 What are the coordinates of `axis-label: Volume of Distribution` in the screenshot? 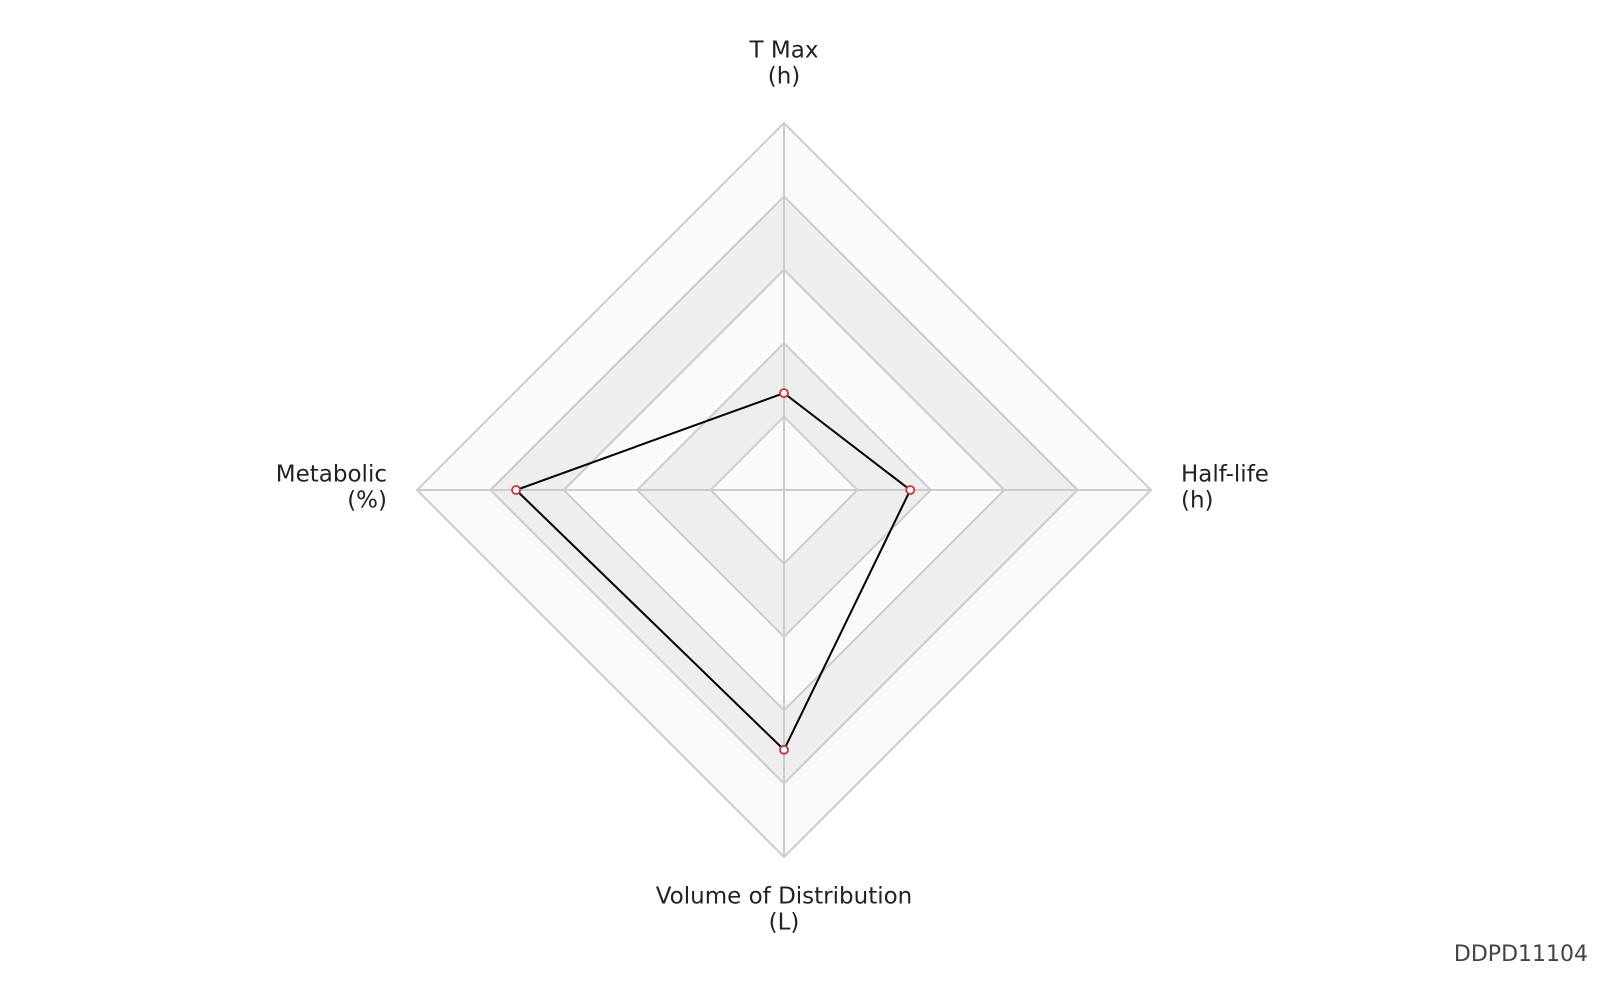 It's located at (784, 897).